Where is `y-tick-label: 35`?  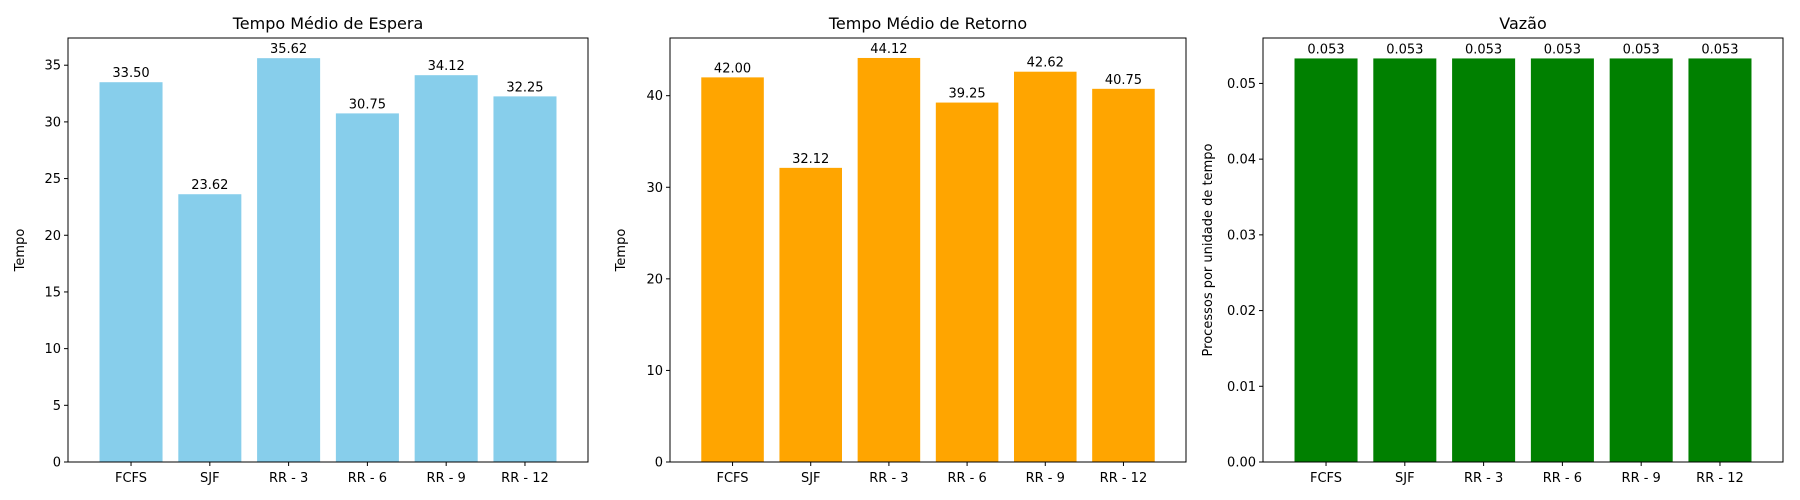 y-tick-label: 35 is located at coordinates (52, 66).